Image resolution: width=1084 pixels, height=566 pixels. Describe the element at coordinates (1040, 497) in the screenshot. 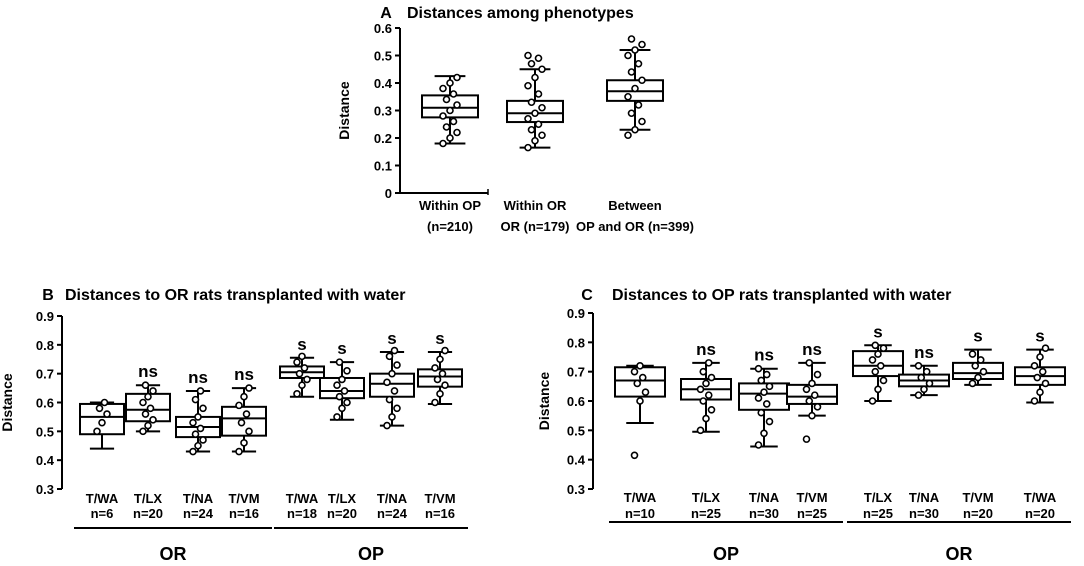

I see `panel-c-category-label: T/WA` at that location.